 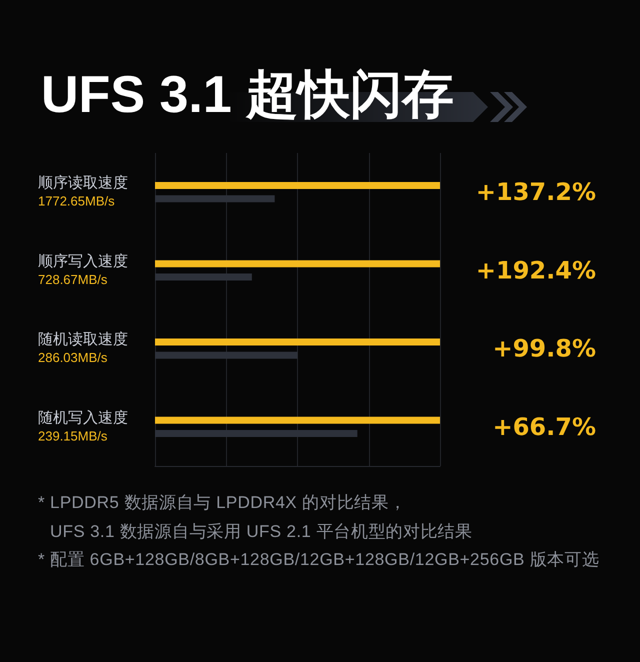 What do you see at coordinates (83, 426) in the screenshot?
I see `y-tick-label: 随机写入速度 239.15MB/s` at bounding box center [83, 426].